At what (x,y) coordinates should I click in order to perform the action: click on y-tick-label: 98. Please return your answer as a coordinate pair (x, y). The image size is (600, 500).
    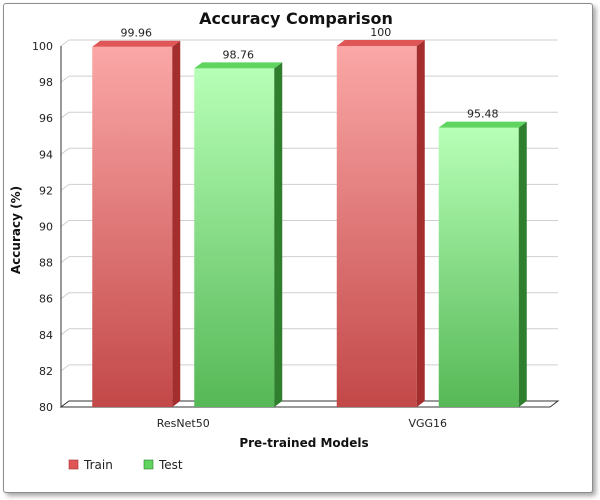
    Looking at the image, I should click on (46, 82).